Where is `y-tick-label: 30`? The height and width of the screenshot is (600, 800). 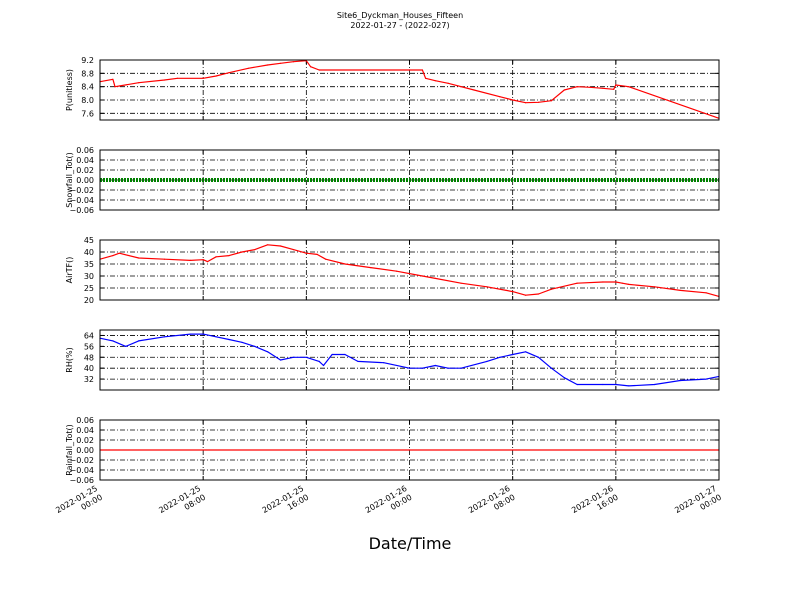
y-tick-label: 30 is located at coordinates (89, 276).